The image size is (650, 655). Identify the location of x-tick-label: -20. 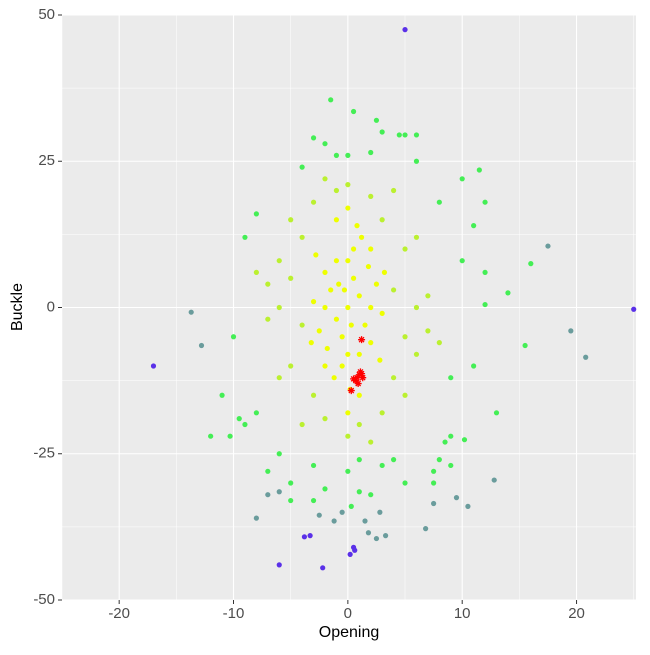
(119, 613).